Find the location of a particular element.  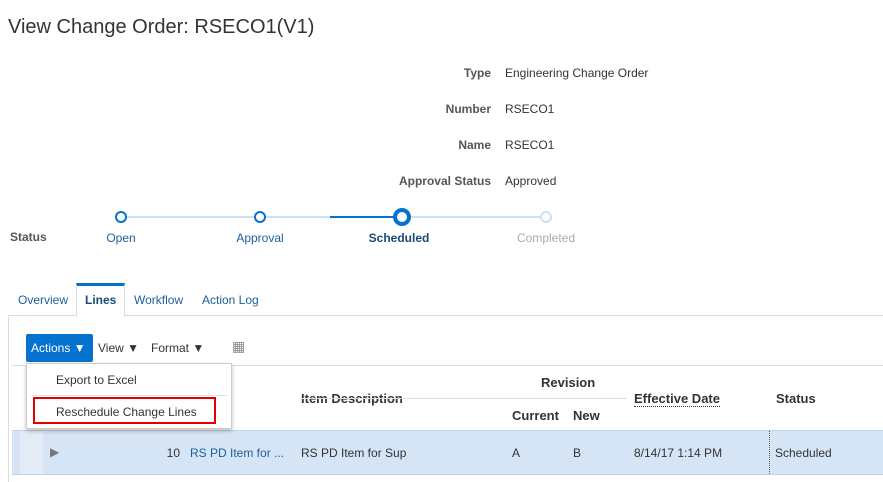

header-status: Status is located at coordinates (796, 398).